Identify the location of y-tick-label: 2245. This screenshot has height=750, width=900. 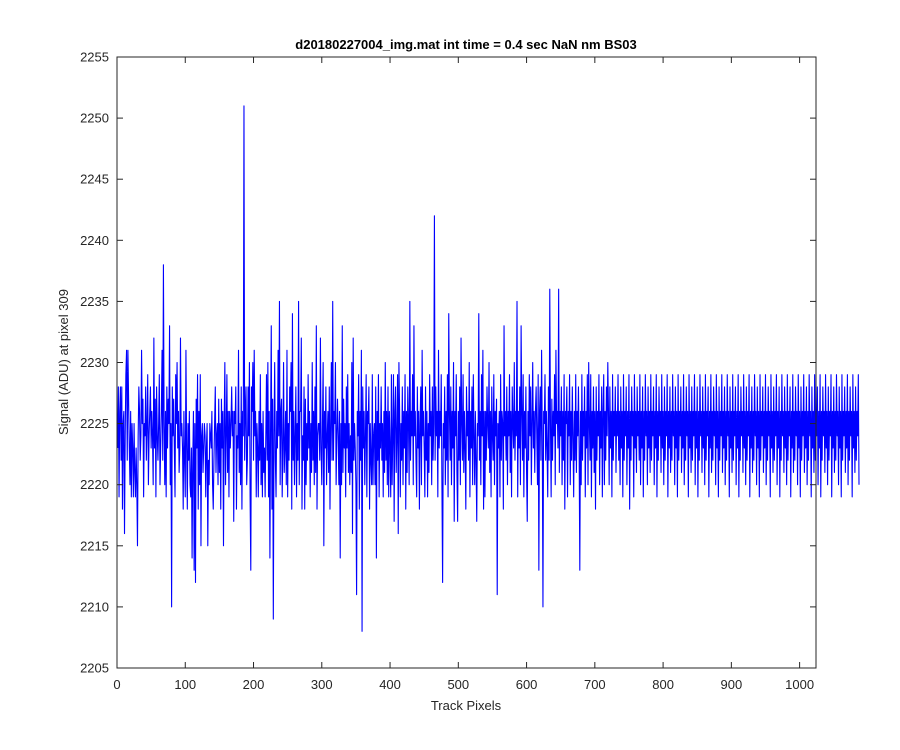
(94, 179).